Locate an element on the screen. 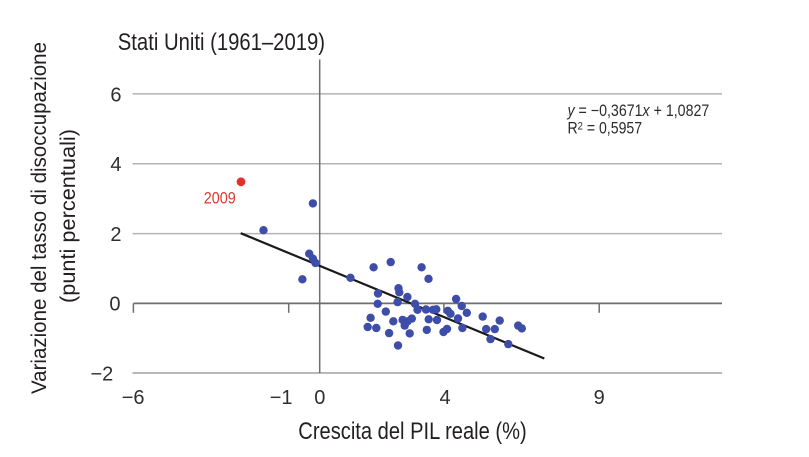 The height and width of the screenshot is (457, 809). svg-text: 9 is located at coordinates (599, 398).